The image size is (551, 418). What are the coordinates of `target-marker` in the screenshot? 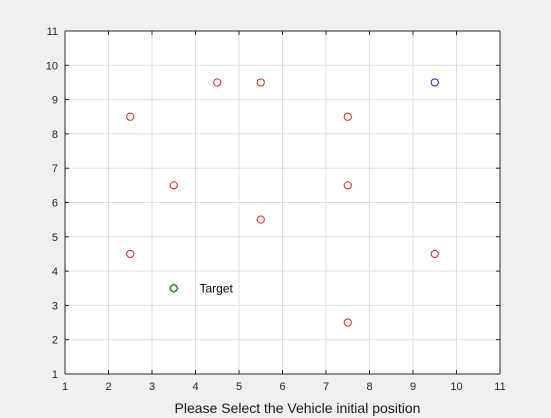 It's located at (173, 288).